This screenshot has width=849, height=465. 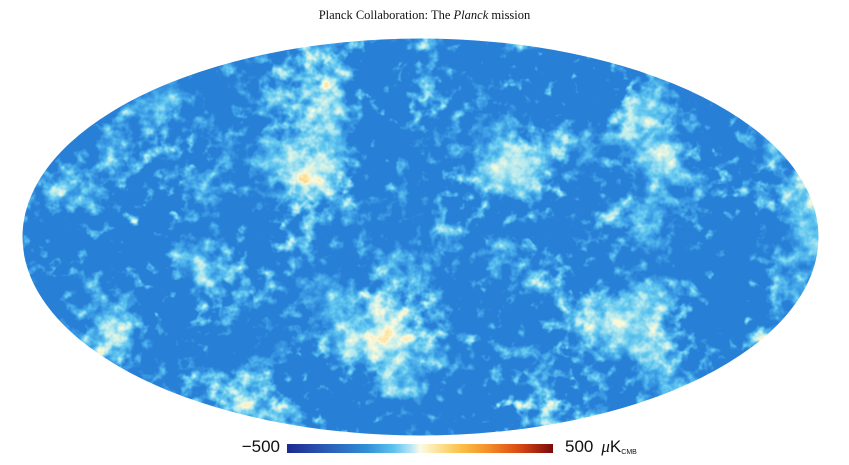 I want to click on colorbar-unit-main: K, so click(x=615, y=446).